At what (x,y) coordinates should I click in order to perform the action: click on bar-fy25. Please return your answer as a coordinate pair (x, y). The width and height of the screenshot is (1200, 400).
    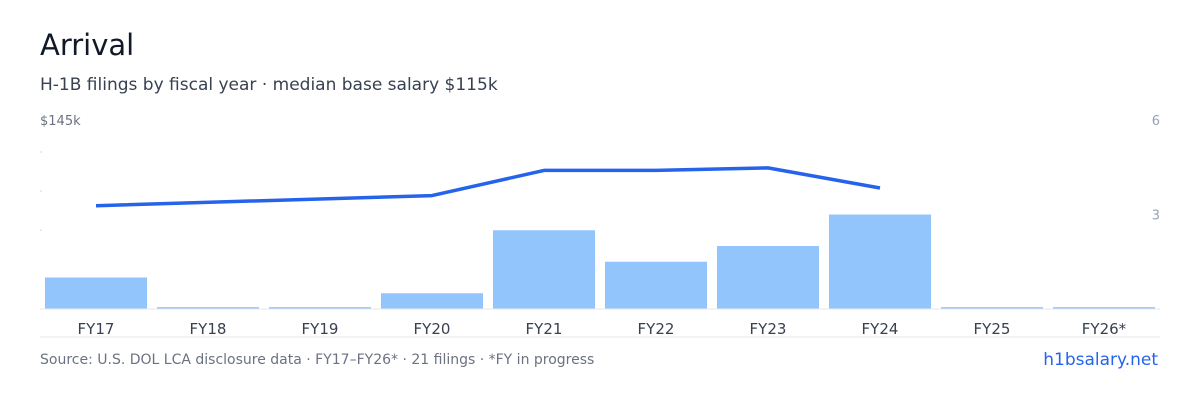
    Looking at the image, I should click on (992, 308).